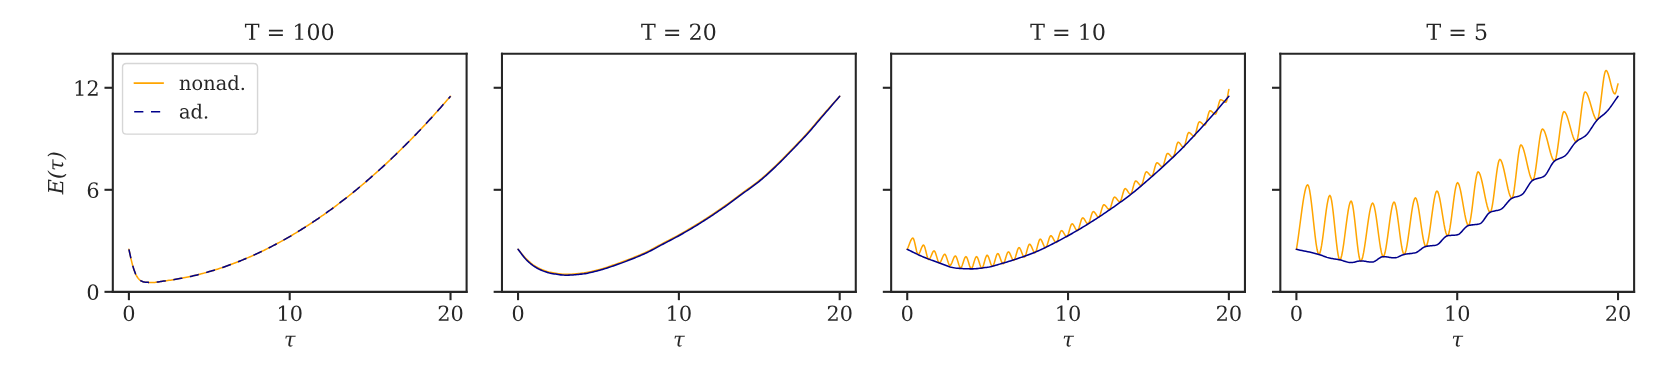 The width and height of the screenshot is (1659, 384). What do you see at coordinates (93, 292) in the screenshot?
I see `y-tick-label: 0` at bounding box center [93, 292].